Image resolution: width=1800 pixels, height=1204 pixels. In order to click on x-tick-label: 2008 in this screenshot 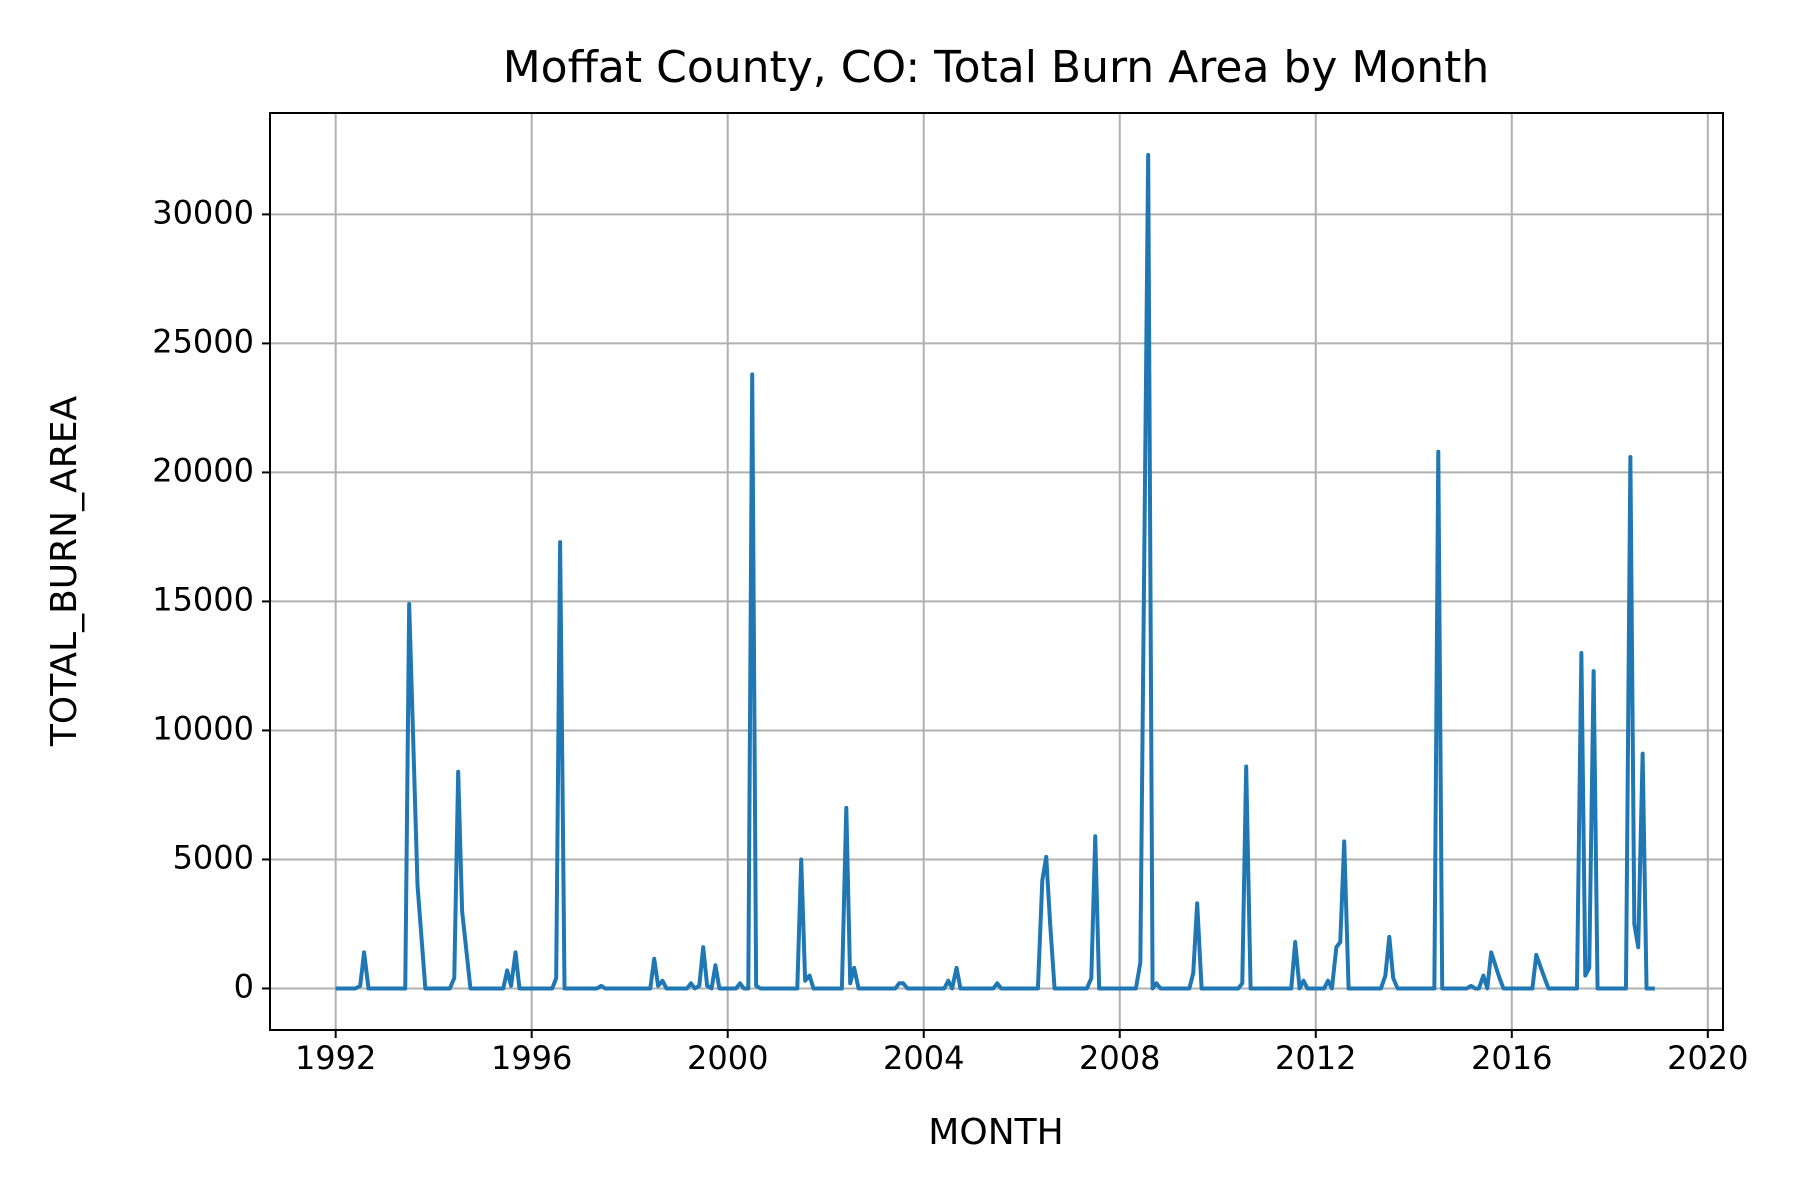, I will do `click(1119, 1058)`.